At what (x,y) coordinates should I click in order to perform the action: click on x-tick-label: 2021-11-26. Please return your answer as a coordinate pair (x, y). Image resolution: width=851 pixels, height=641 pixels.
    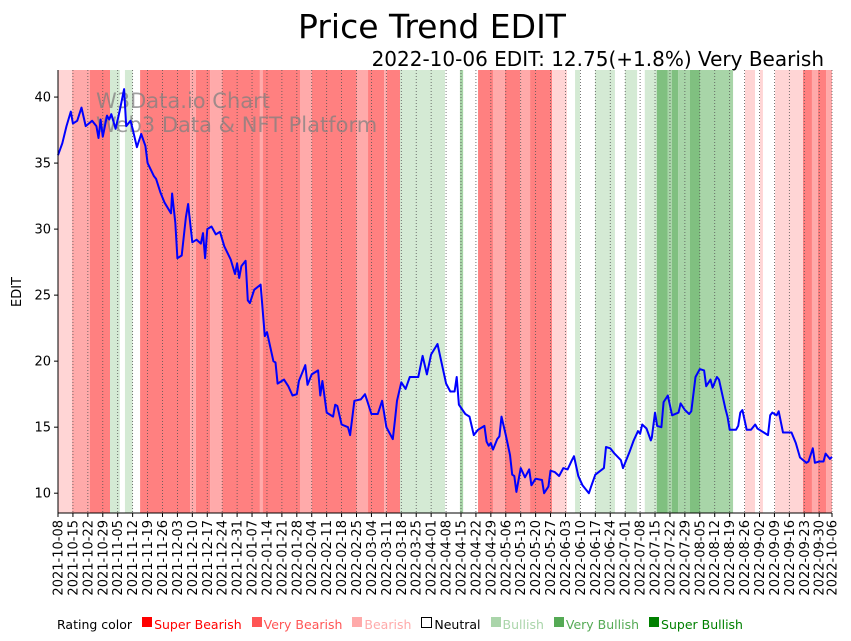
    Looking at the image, I should click on (163, 558).